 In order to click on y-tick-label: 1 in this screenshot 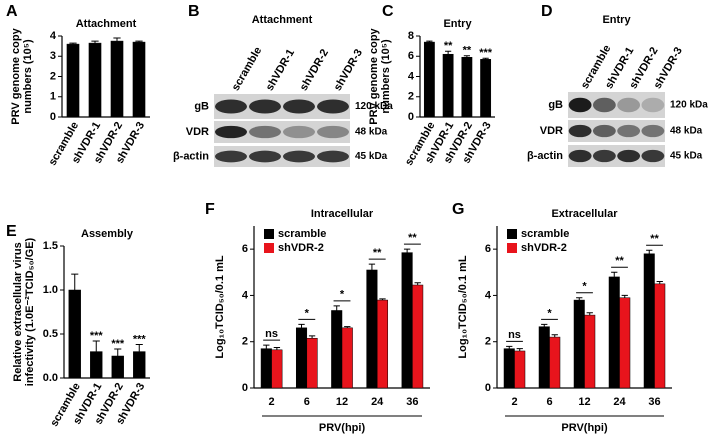, I will do `click(53, 97)`.